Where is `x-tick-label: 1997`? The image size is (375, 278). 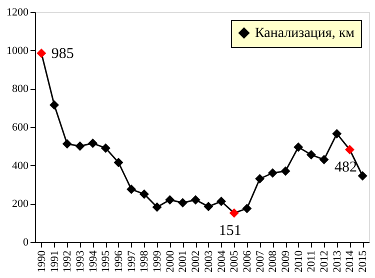 x-tick-label: 1997 is located at coordinates (132, 261).